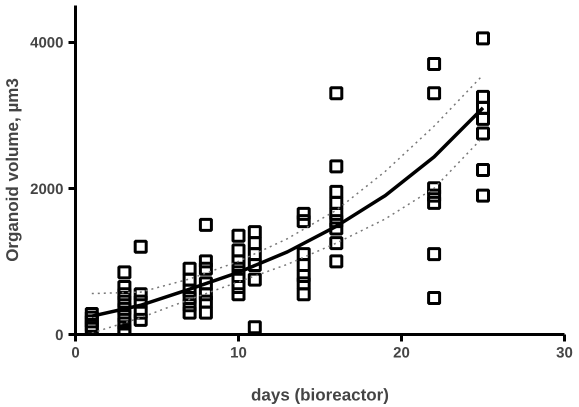 Image resolution: width=579 pixels, height=407 pixels. What do you see at coordinates (401, 353) in the screenshot?
I see `x-tick-label: 20` at bounding box center [401, 353].